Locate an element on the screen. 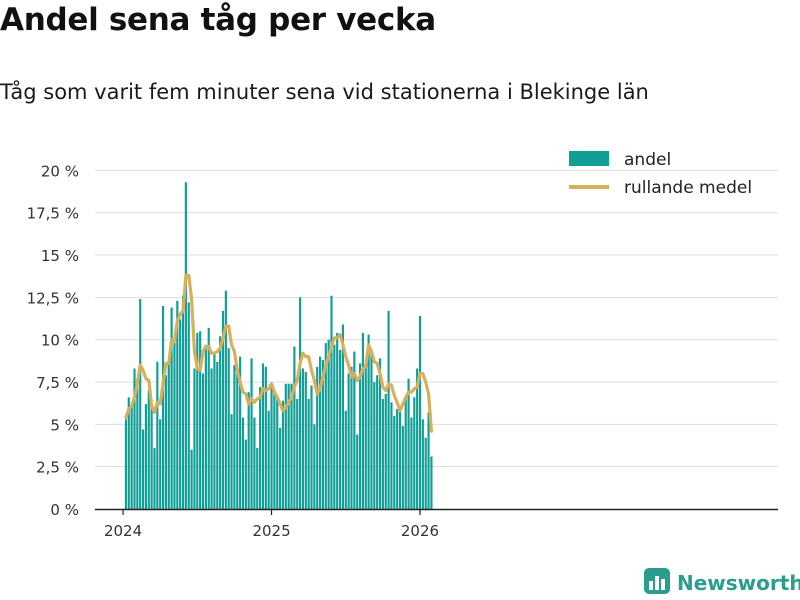  x-tick-label: 2025 is located at coordinates (271, 531).